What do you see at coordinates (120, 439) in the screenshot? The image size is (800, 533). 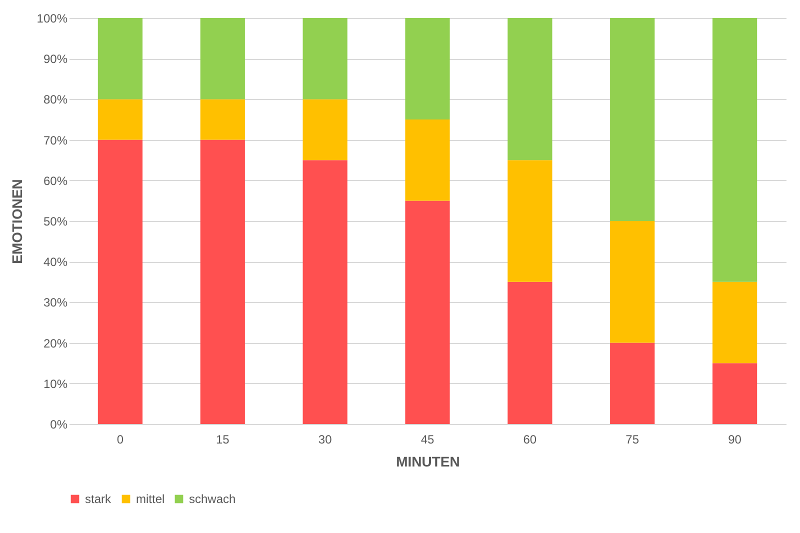 I see `x-tick-label: 0` at bounding box center [120, 439].